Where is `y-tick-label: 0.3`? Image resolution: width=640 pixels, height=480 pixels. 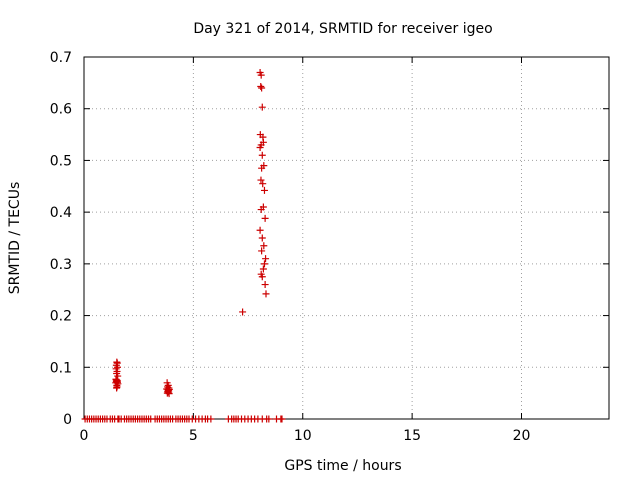 y-tick-label: 0.3 is located at coordinates (61, 265).